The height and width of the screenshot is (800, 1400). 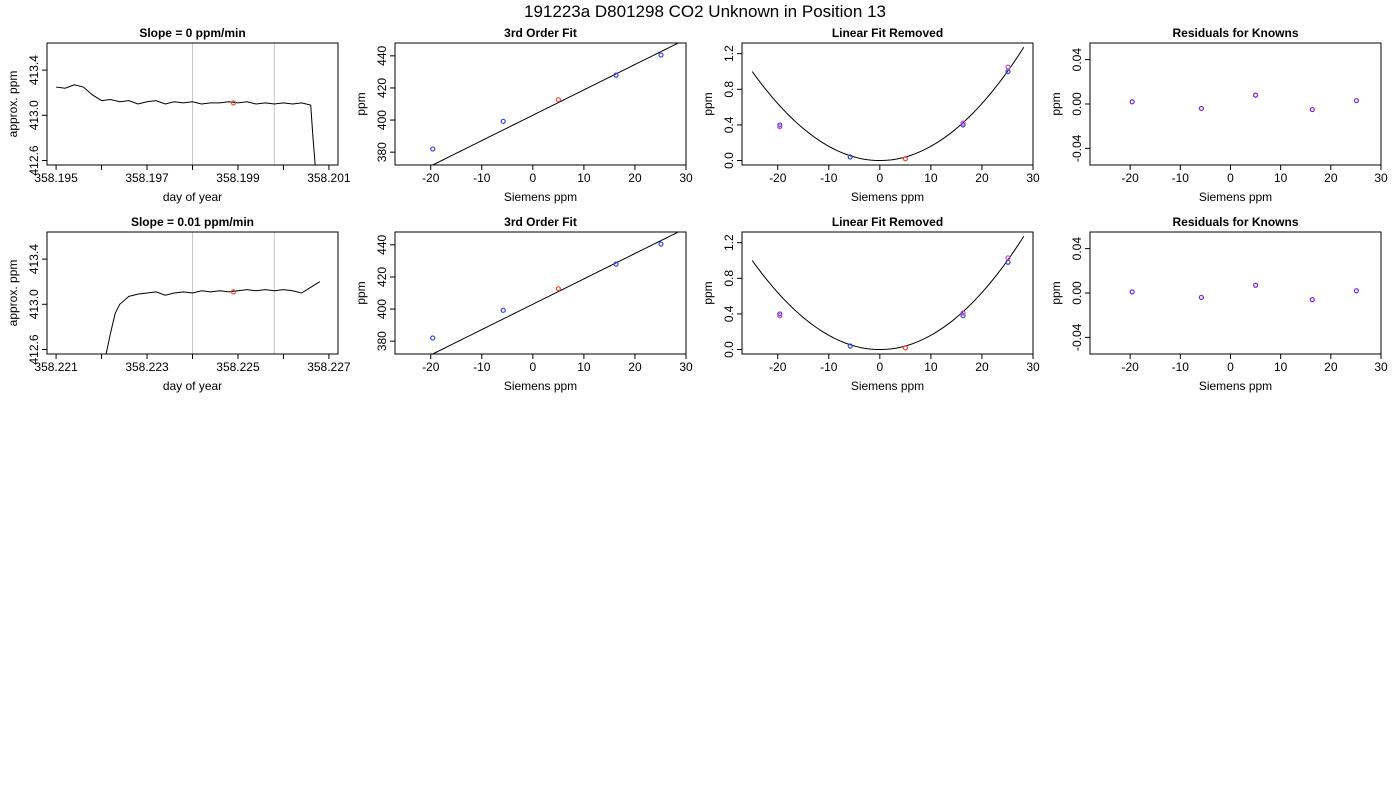 What do you see at coordinates (729, 160) in the screenshot?
I see `y-tick-label: 0.0` at bounding box center [729, 160].